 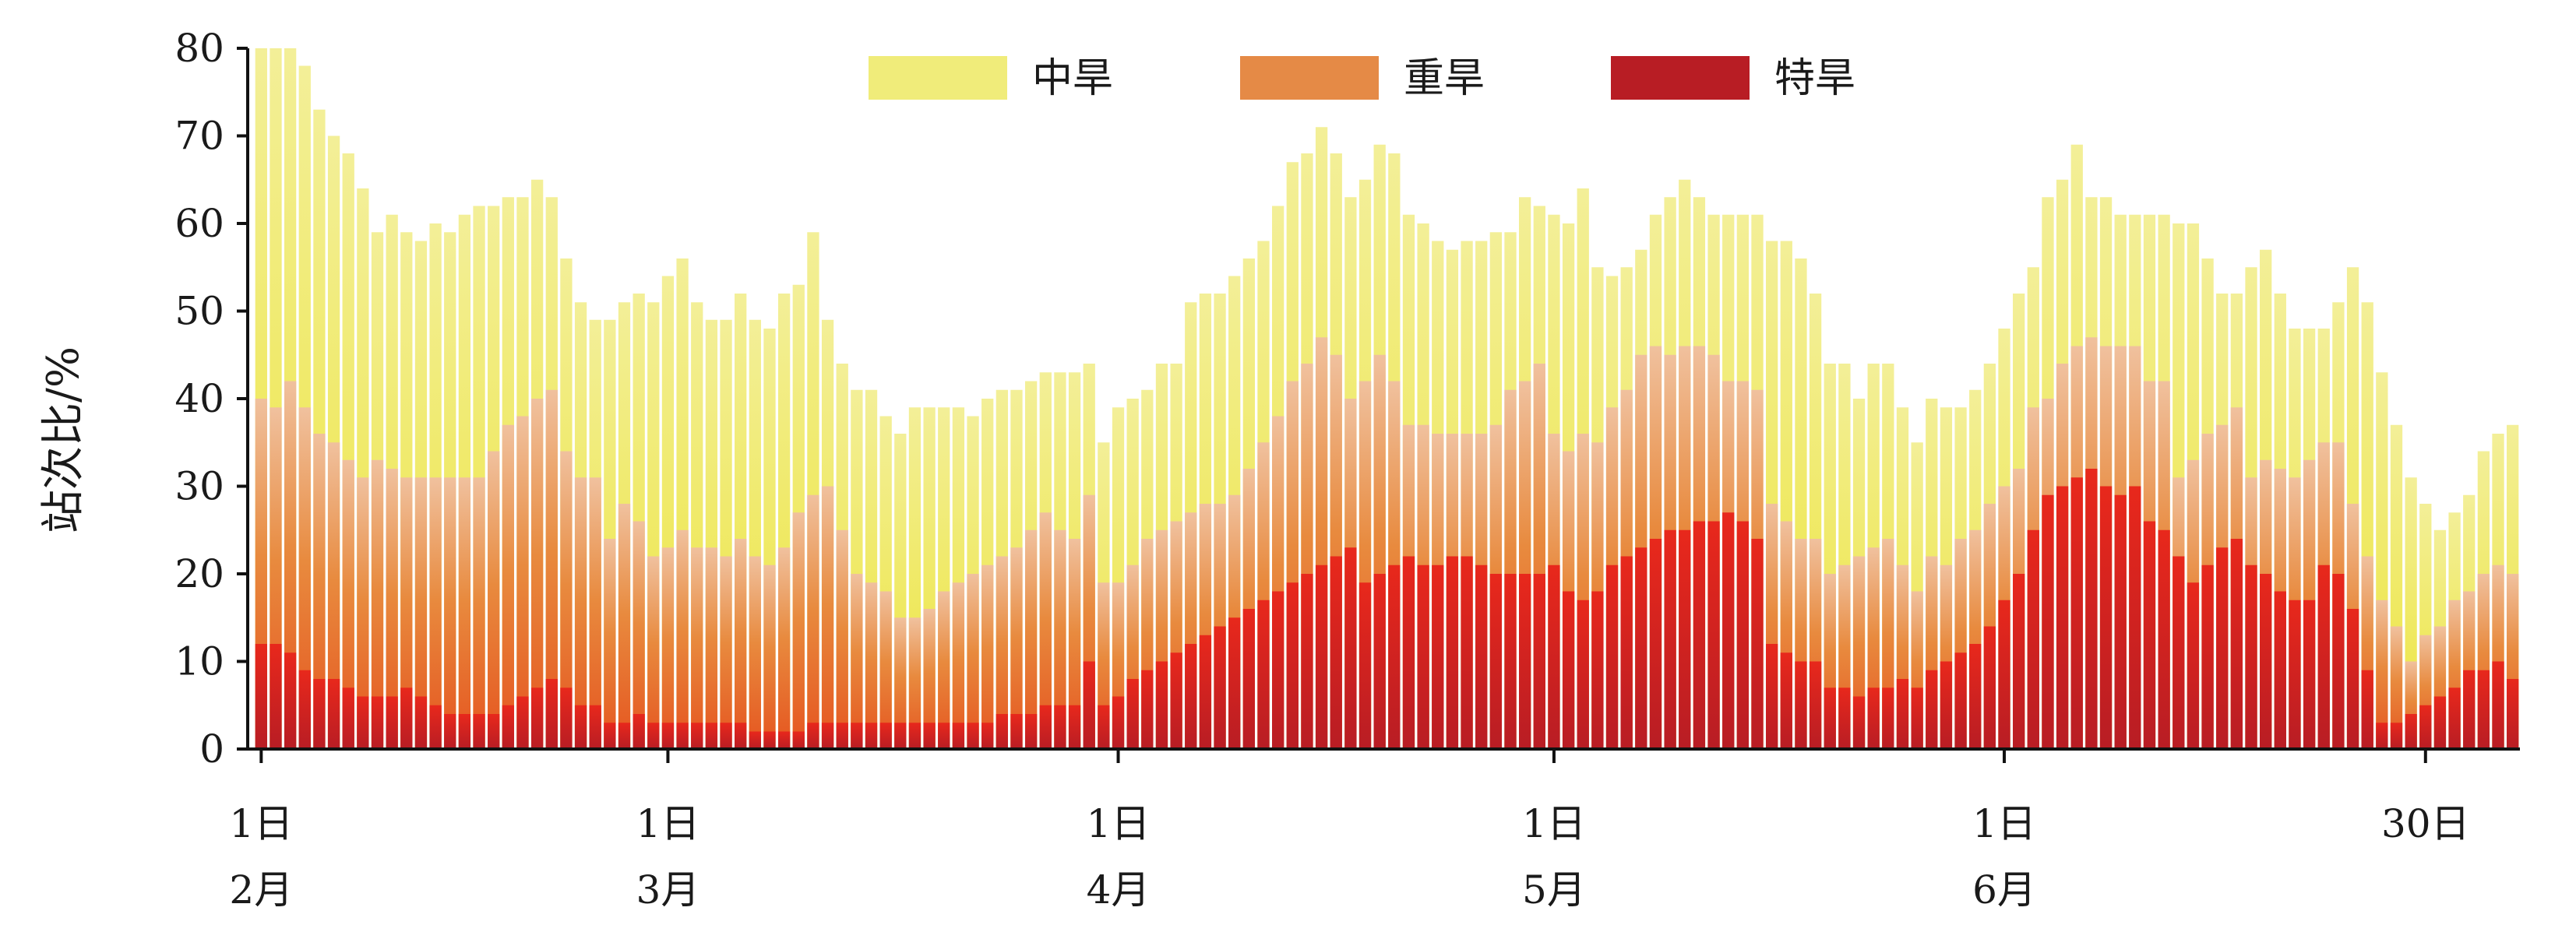 What do you see at coordinates (726, 652) in the screenshot?
I see `bar-重旱-33` at bounding box center [726, 652].